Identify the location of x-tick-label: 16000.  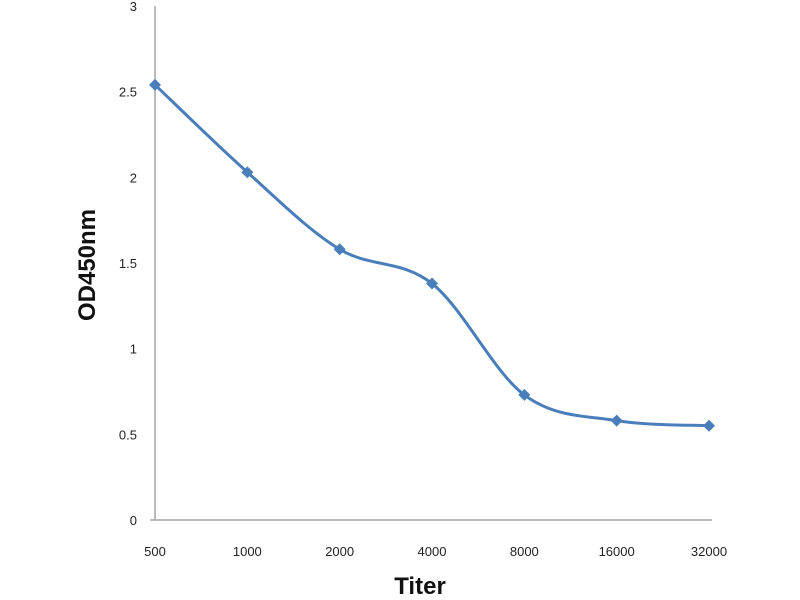
(617, 551).